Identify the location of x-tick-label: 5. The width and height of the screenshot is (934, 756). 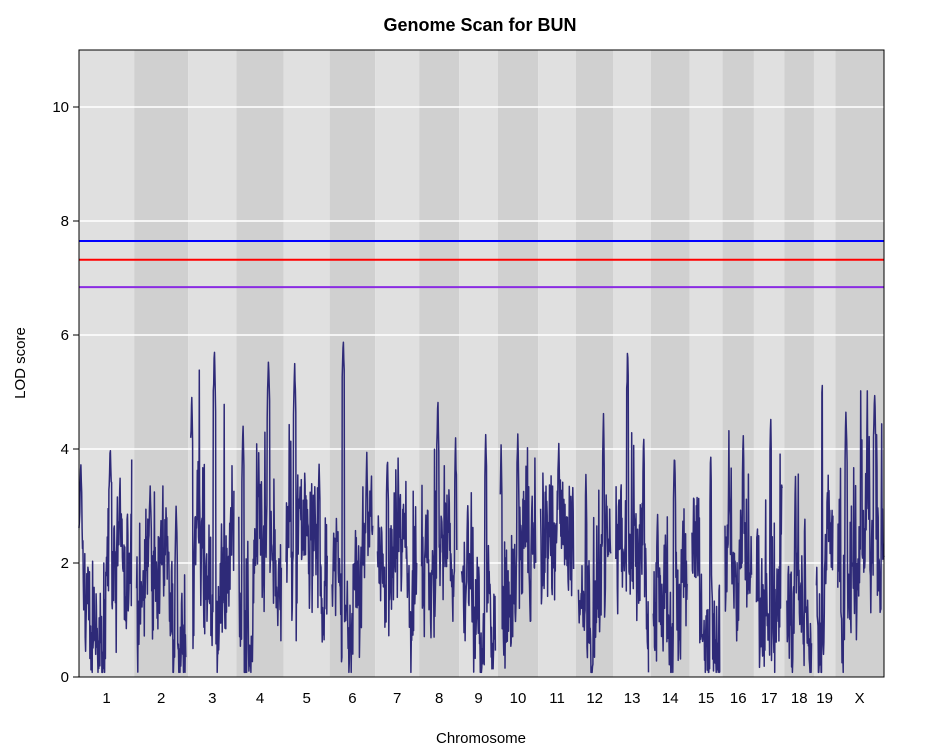
(307, 698).